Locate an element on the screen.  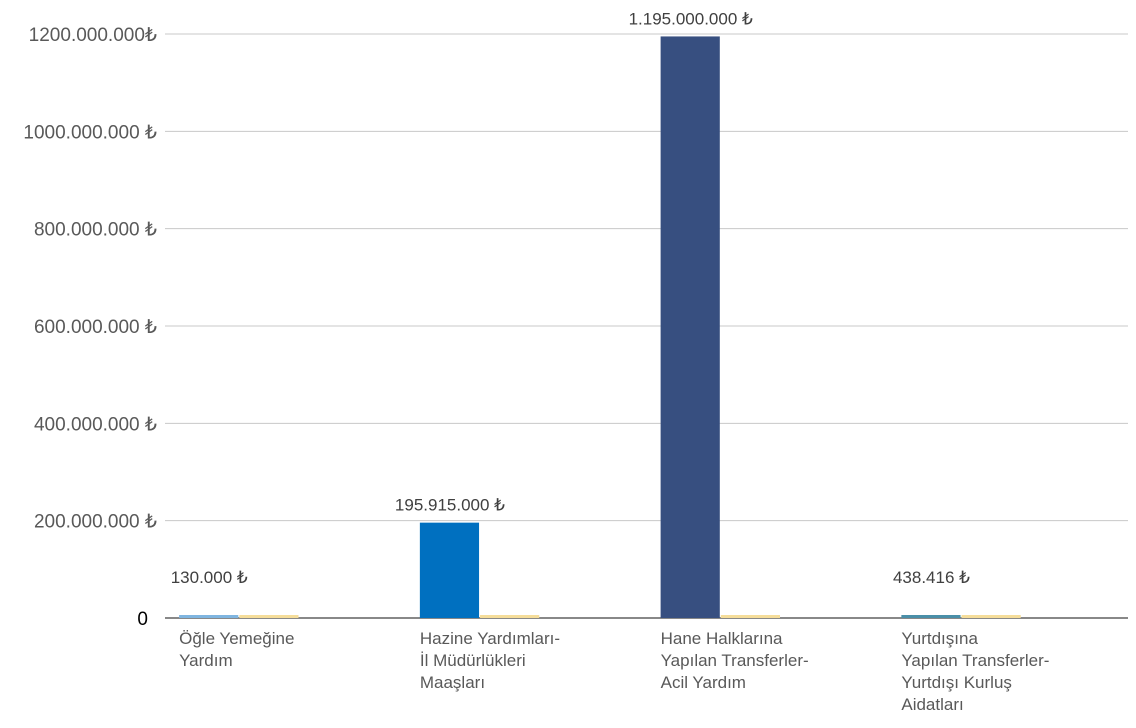
data-label: 130.000 ₺ is located at coordinates (209, 577).